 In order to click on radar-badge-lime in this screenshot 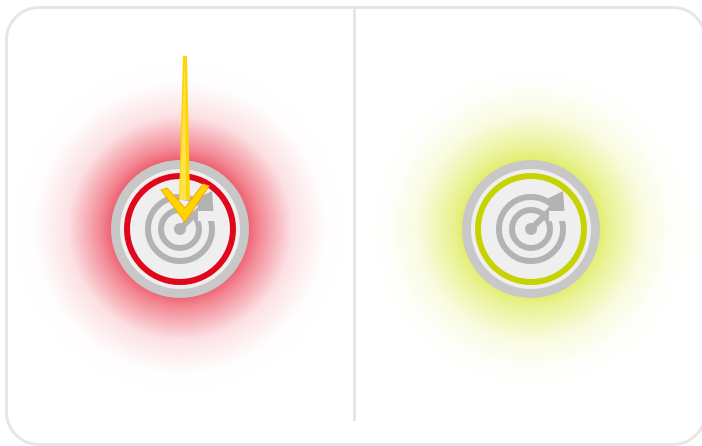, I will do `click(531, 229)`.